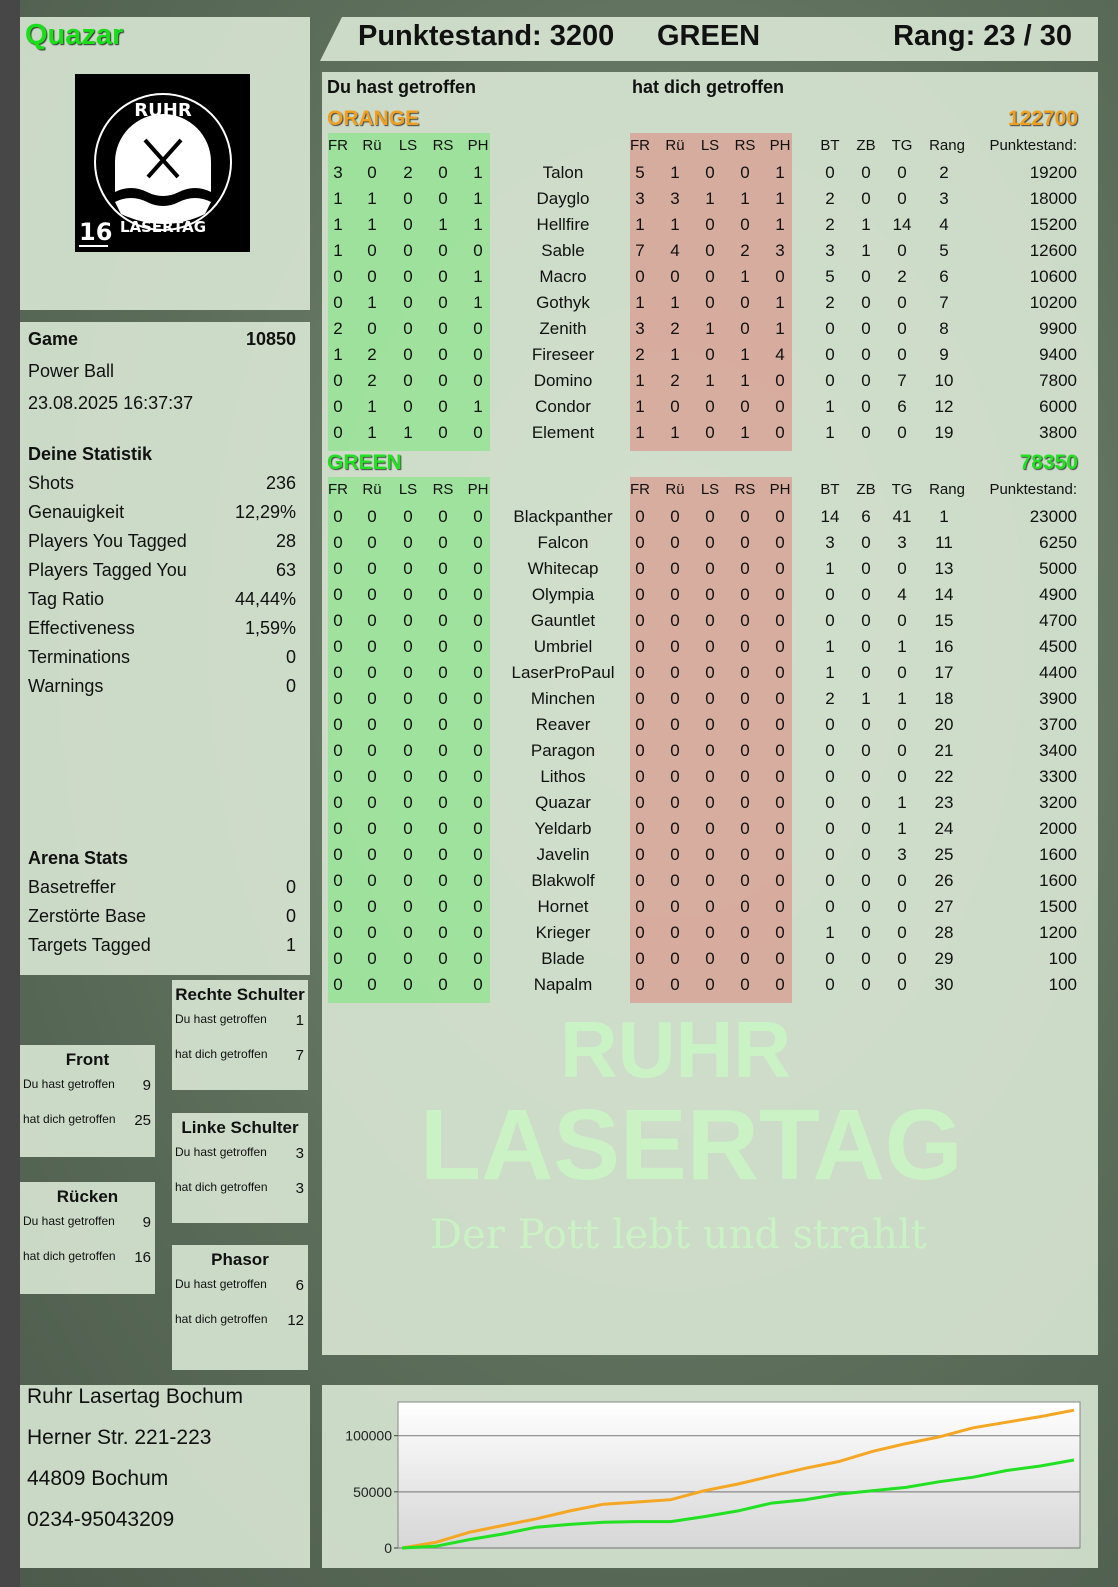 The height and width of the screenshot is (1587, 1118). I want to click on stat-label: Terminations, so click(79, 657).